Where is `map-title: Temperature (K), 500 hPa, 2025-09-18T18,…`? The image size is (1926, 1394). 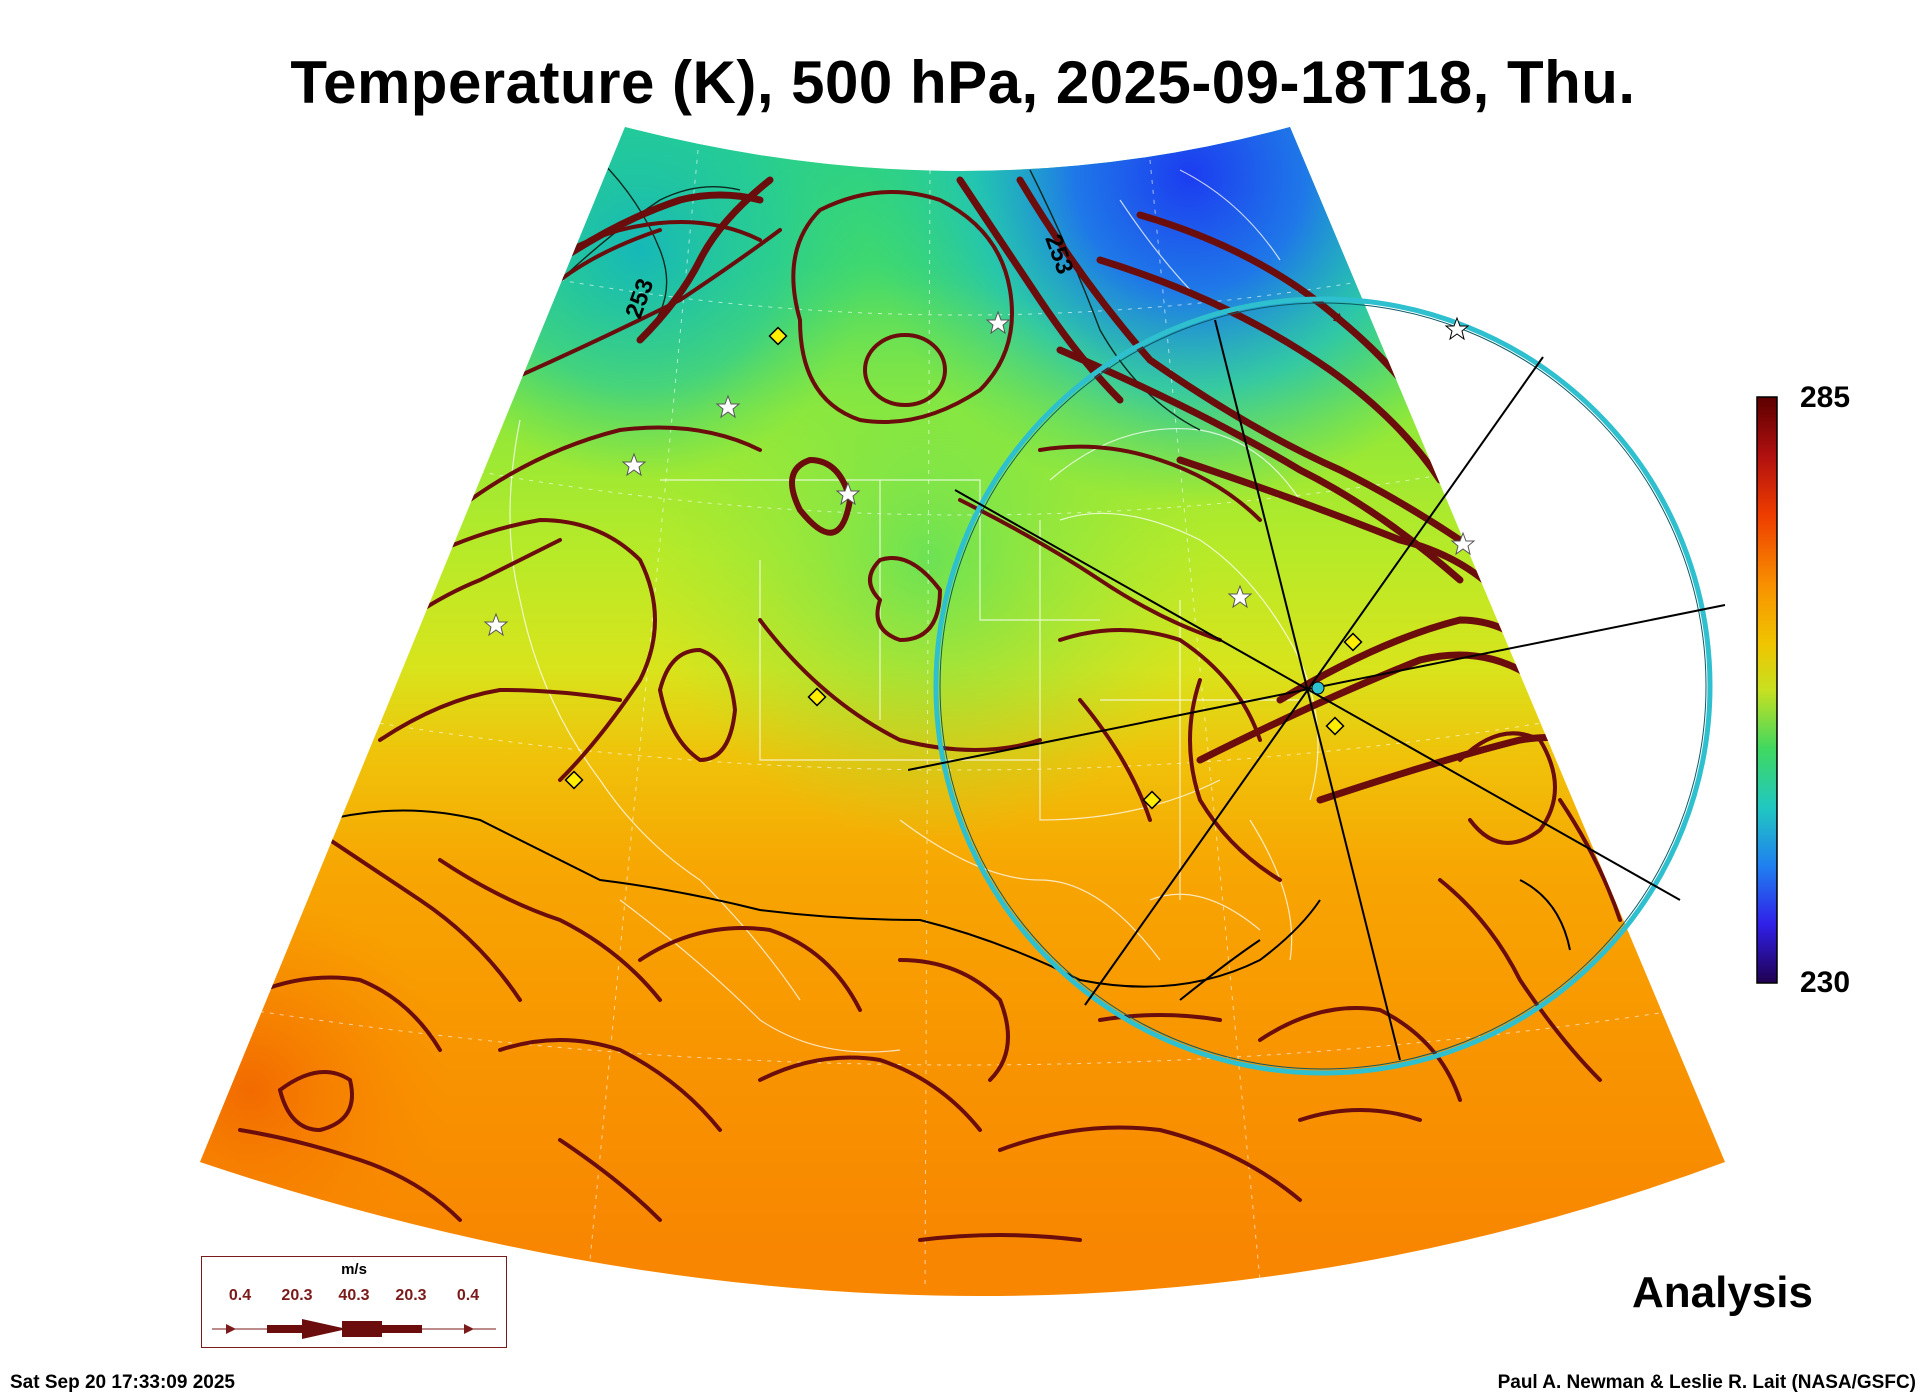
map-title: Temperature (K), 500 hPa, 2025-09-18T18,… is located at coordinates (963, 82).